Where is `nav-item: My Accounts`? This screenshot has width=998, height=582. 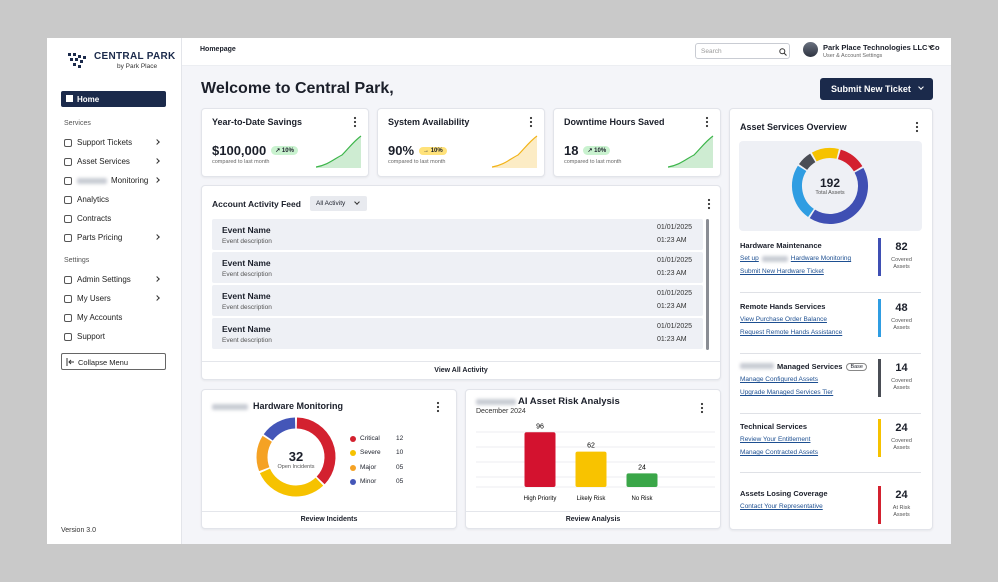 nav-item: My Accounts is located at coordinates (100, 317).